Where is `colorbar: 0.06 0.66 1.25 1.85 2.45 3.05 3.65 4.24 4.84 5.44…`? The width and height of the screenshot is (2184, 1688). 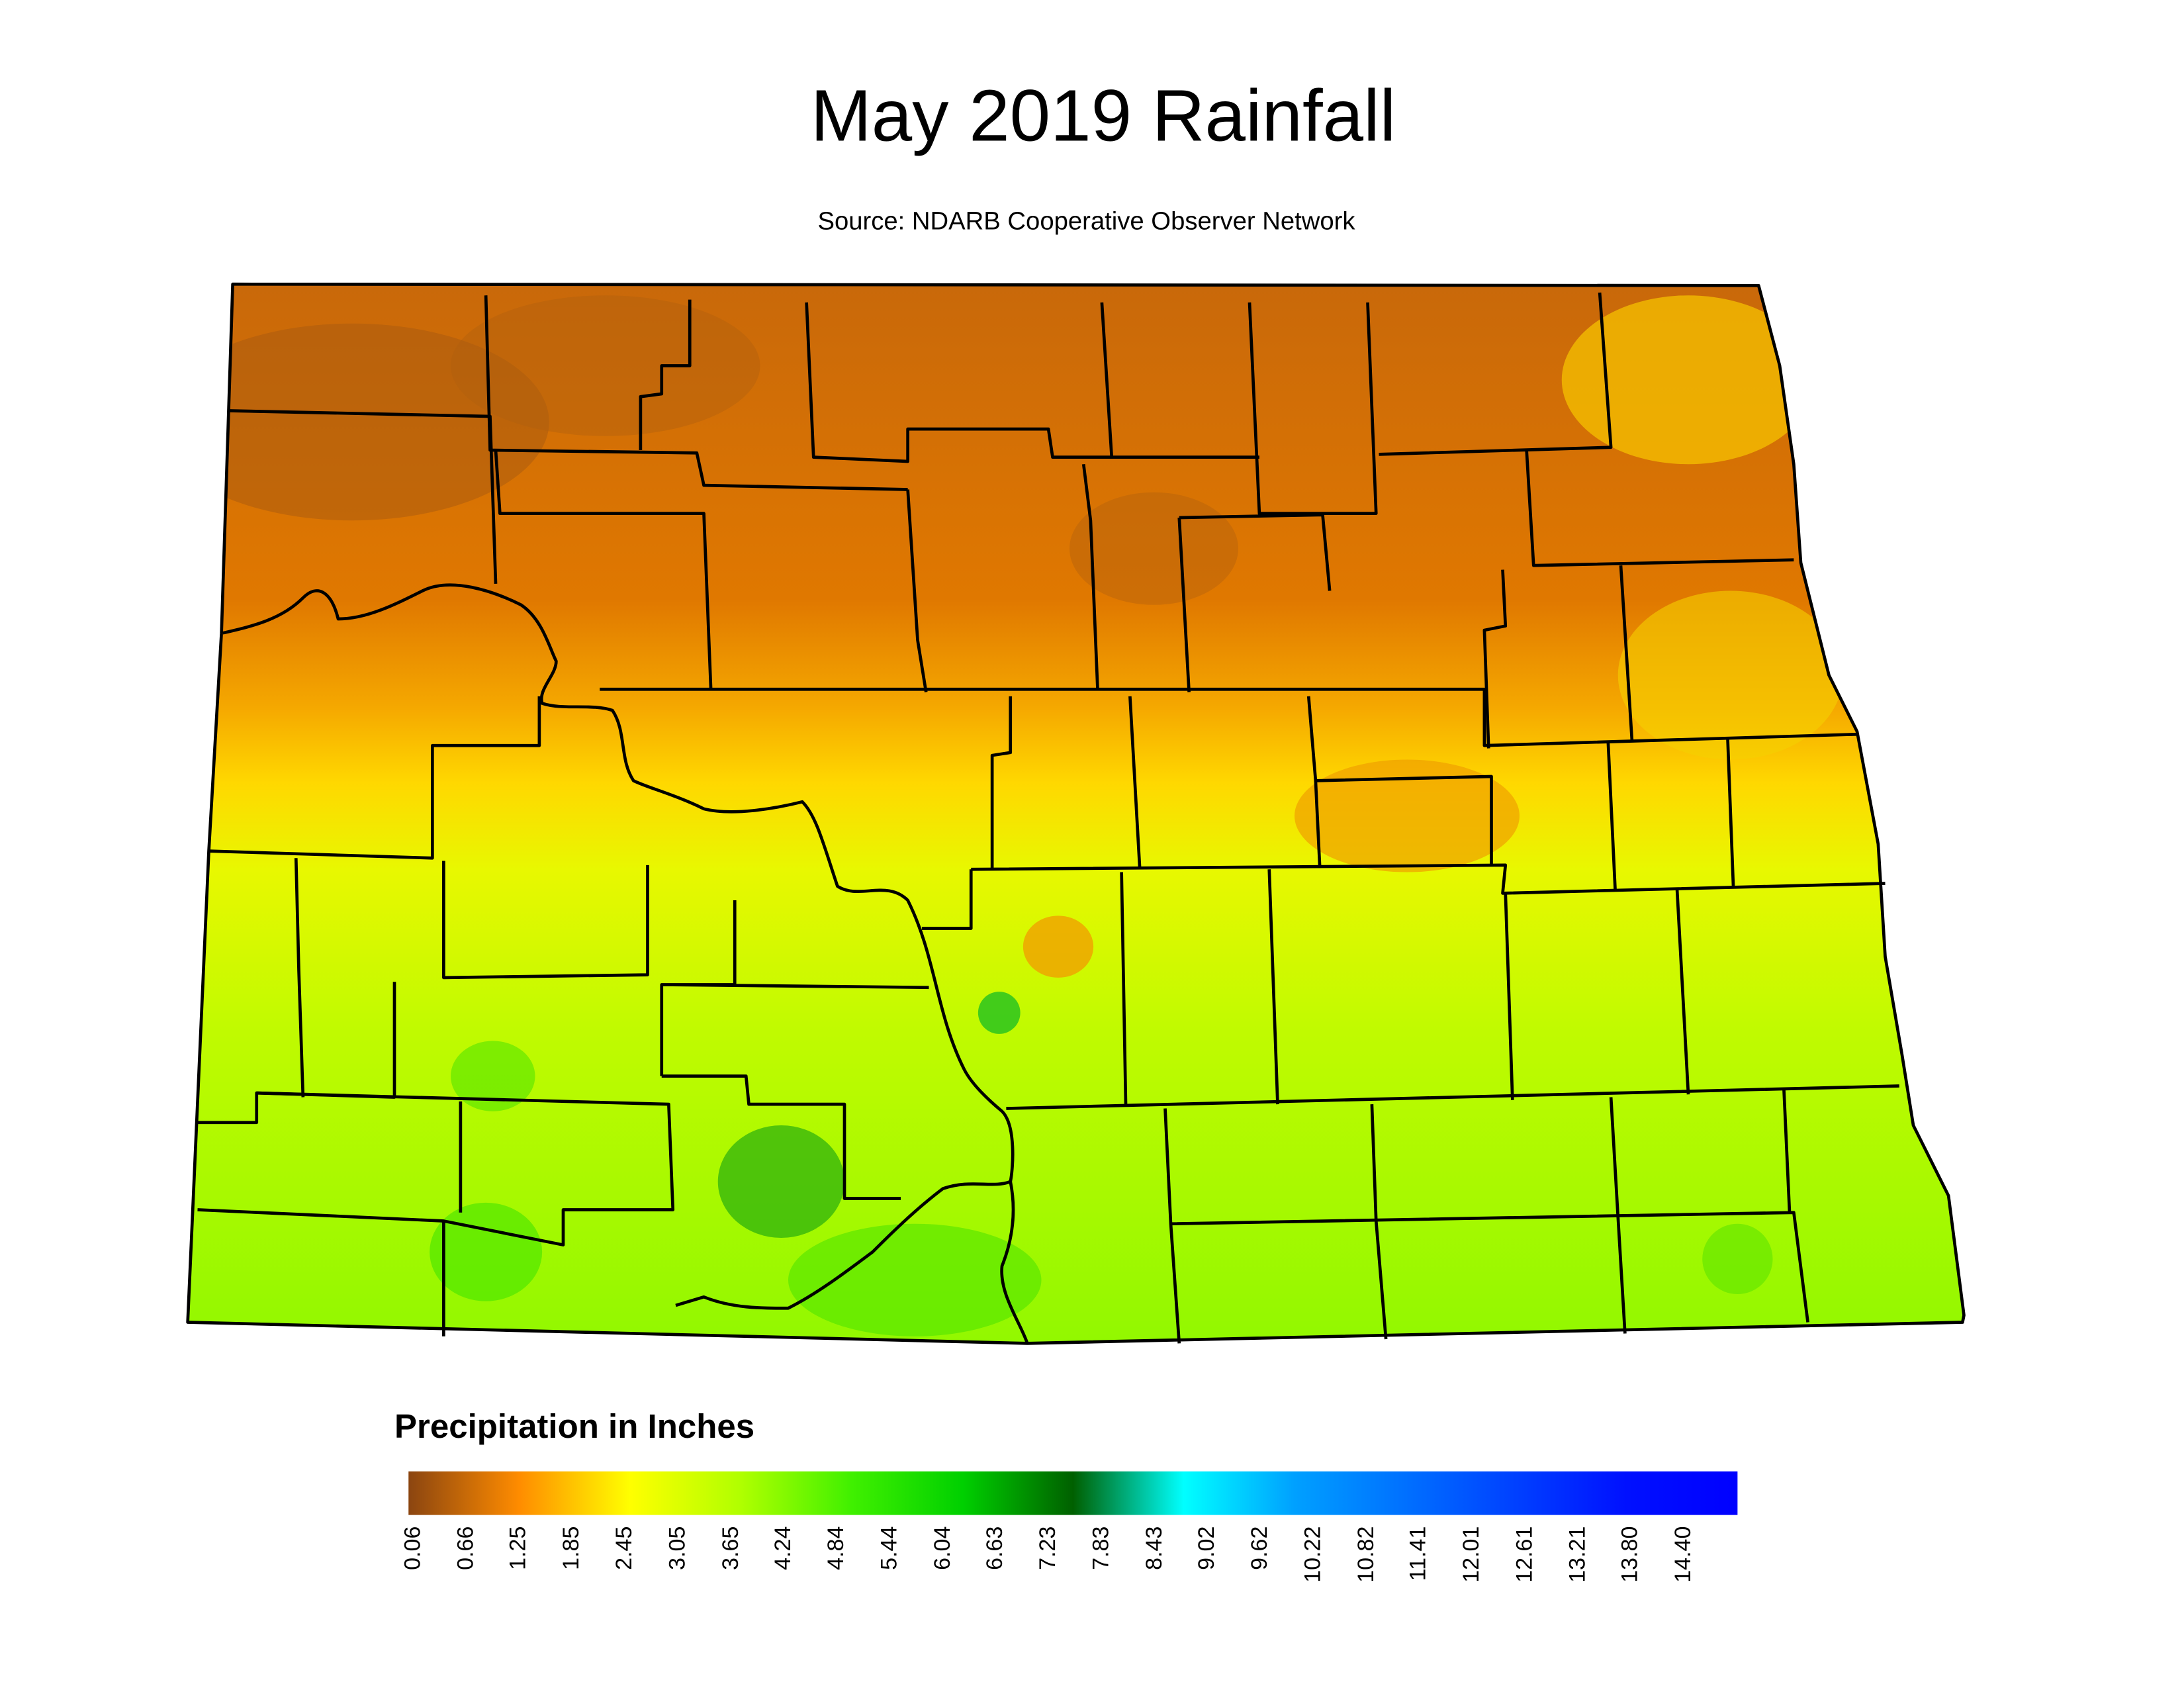
colorbar: 0.06 0.66 1.25 1.85 2.45 3.05 3.65 4.24 4.84 5.44… is located at coordinates (1069, 1527).